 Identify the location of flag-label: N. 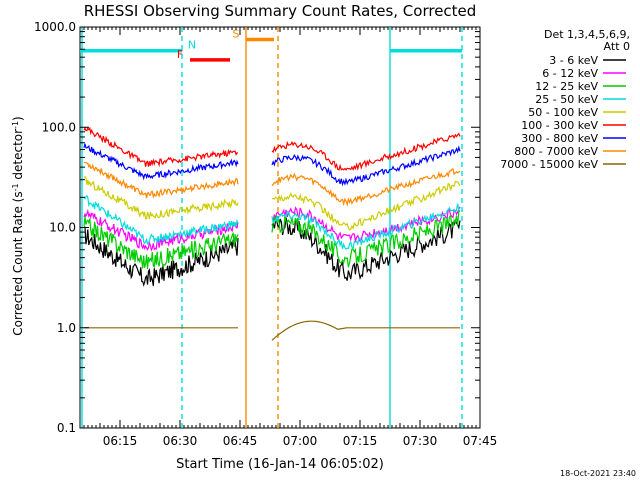
(192, 45).